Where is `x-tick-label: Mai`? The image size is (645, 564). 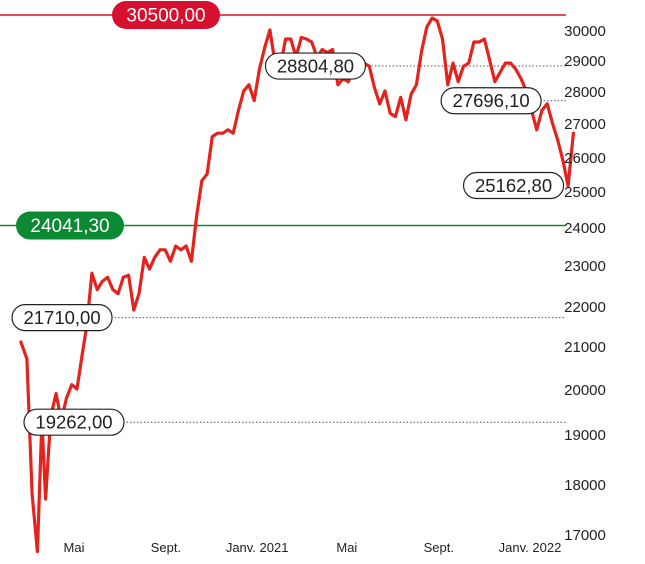
x-tick-label: Mai is located at coordinates (346, 547).